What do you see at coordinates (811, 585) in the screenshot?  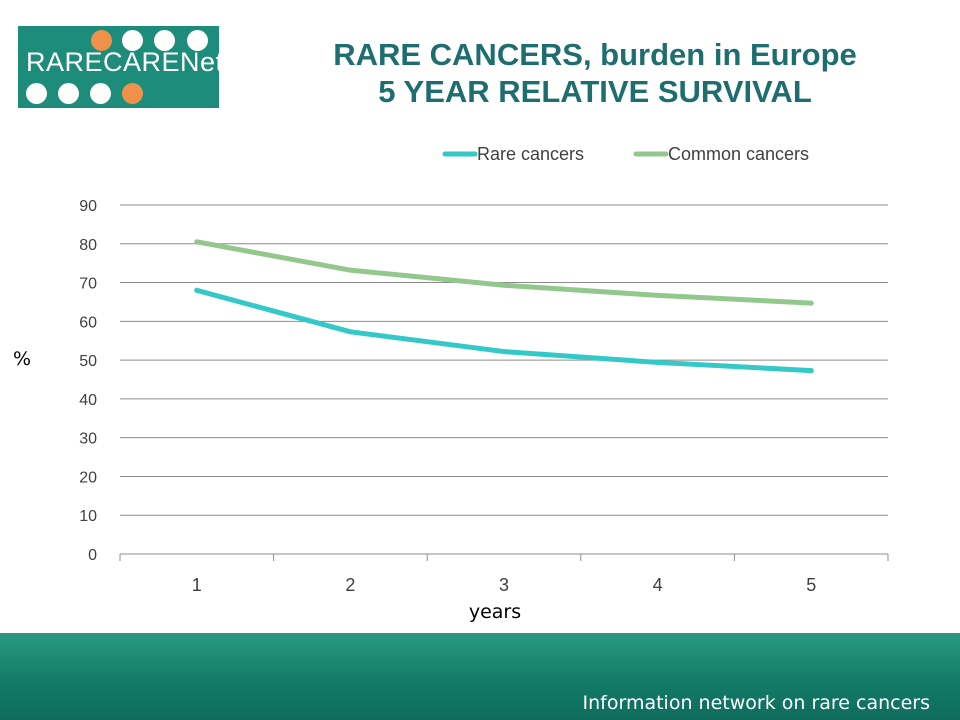 I see `x-tick-label: 5` at bounding box center [811, 585].